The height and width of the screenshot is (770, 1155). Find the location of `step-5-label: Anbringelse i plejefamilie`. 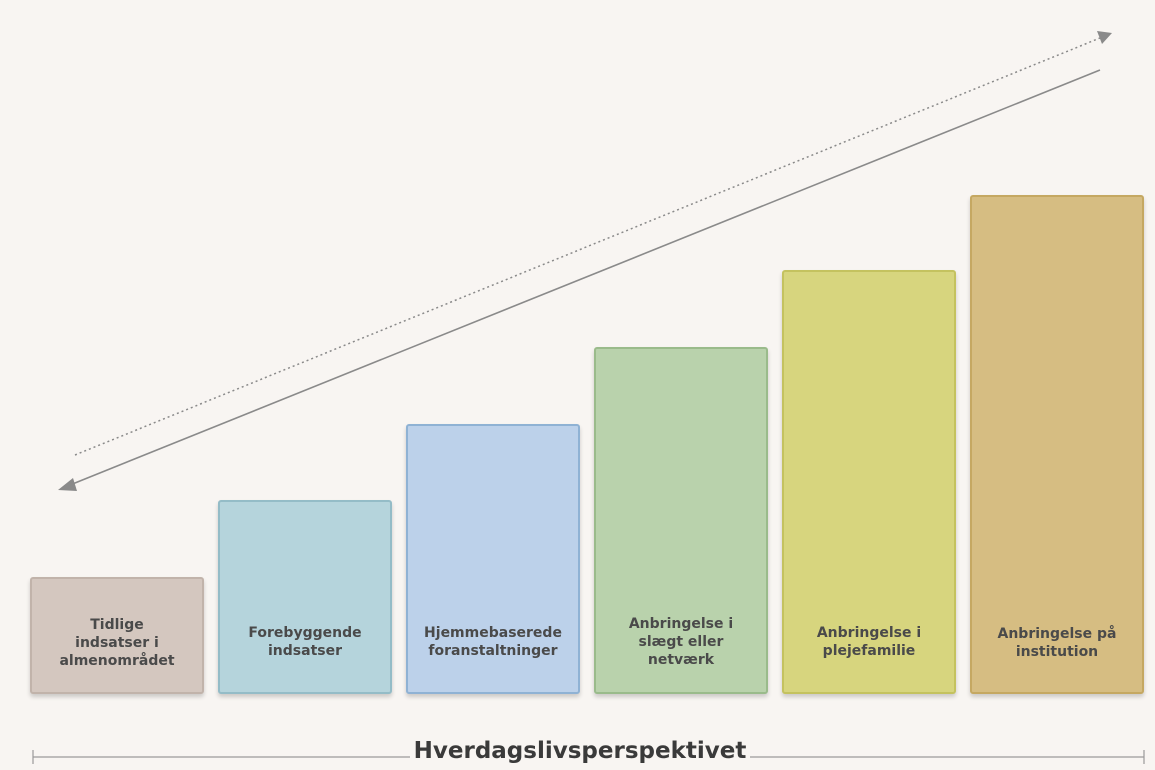

step-5-label: Anbringelse i plejefamilie is located at coordinates (869, 642).